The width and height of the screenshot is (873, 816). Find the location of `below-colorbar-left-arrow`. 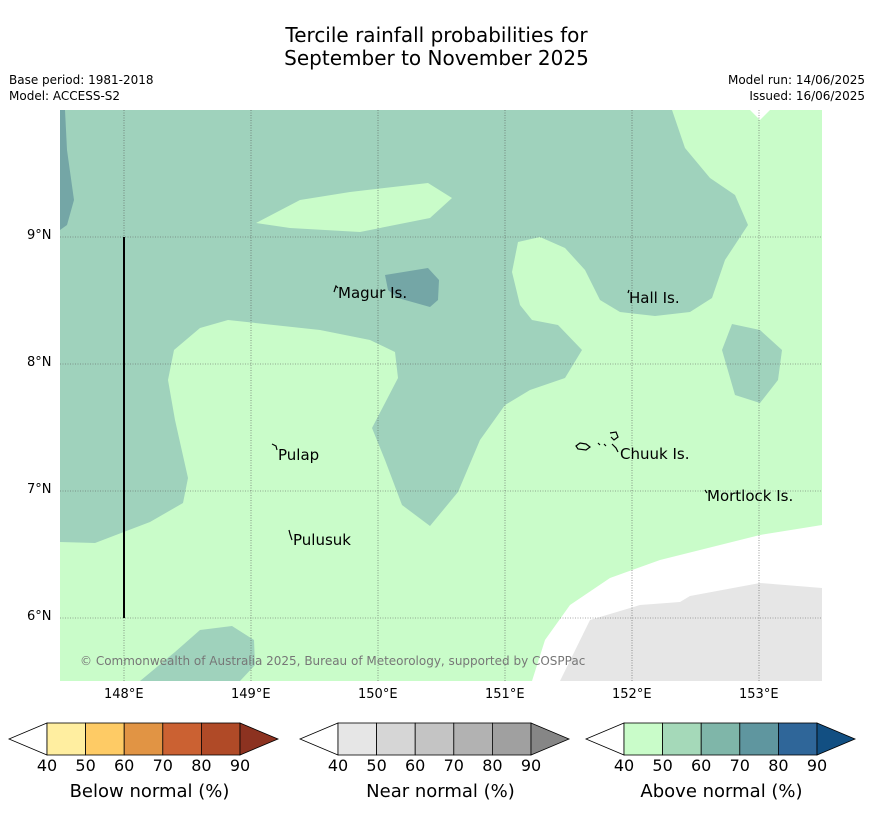

below-colorbar-left-arrow is located at coordinates (27, 739).